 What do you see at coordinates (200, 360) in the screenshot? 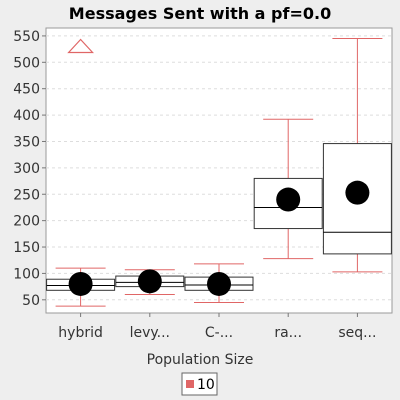
I see `x-axis-title: Population Size` at bounding box center [200, 360].